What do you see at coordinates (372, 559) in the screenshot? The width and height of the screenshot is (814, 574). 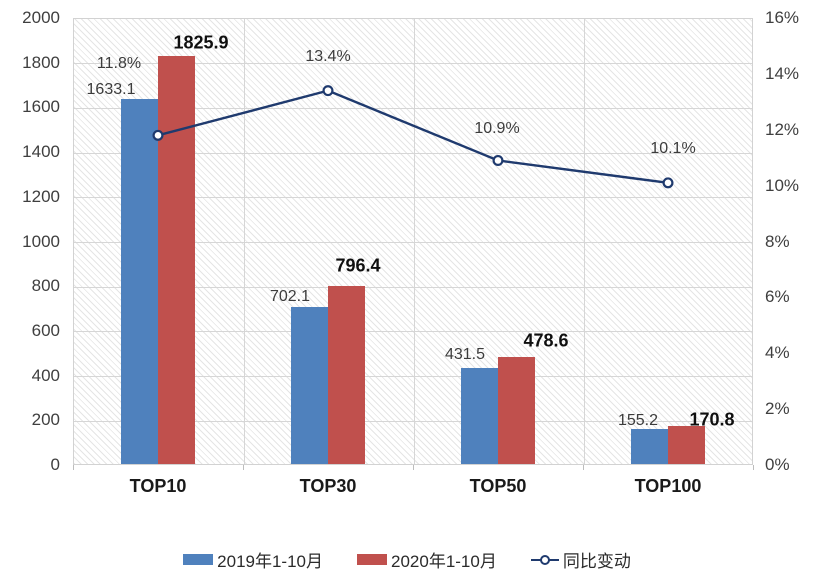 I see `legend-swatch-2020` at bounding box center [372, 559].